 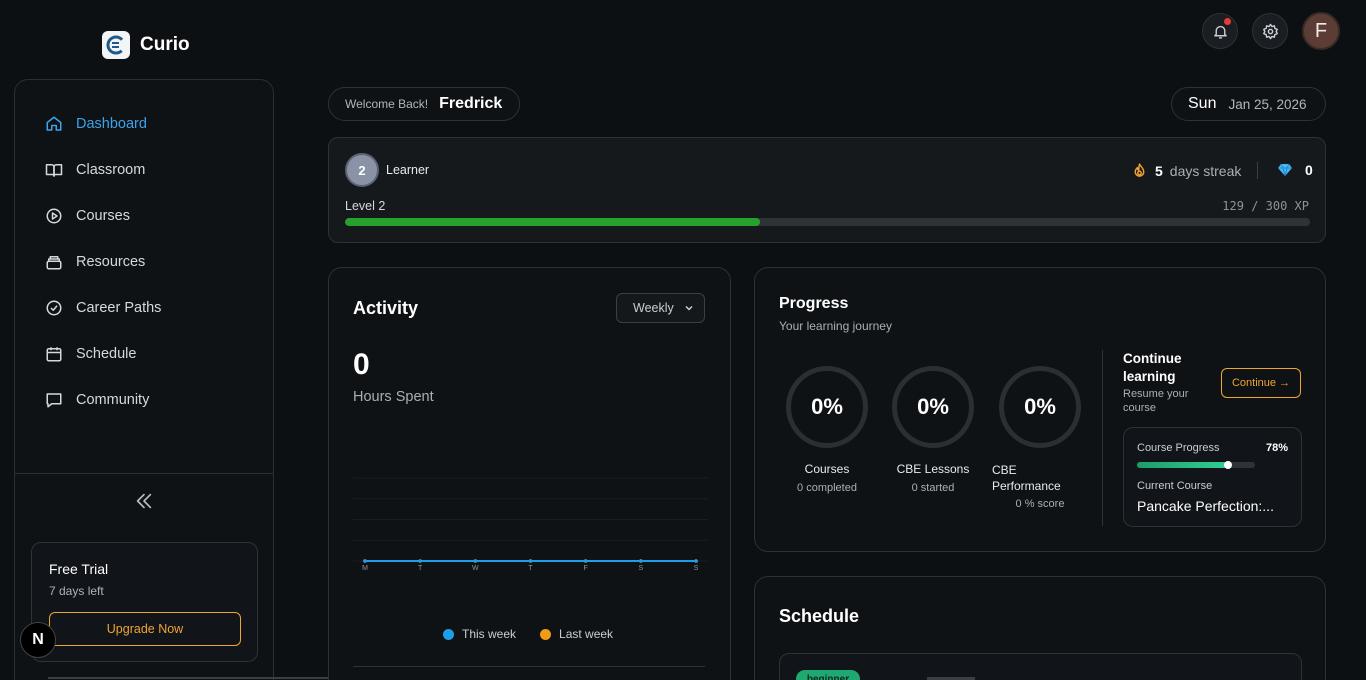 I want to click on xp-progress-bar, so click(x=827, y=222).